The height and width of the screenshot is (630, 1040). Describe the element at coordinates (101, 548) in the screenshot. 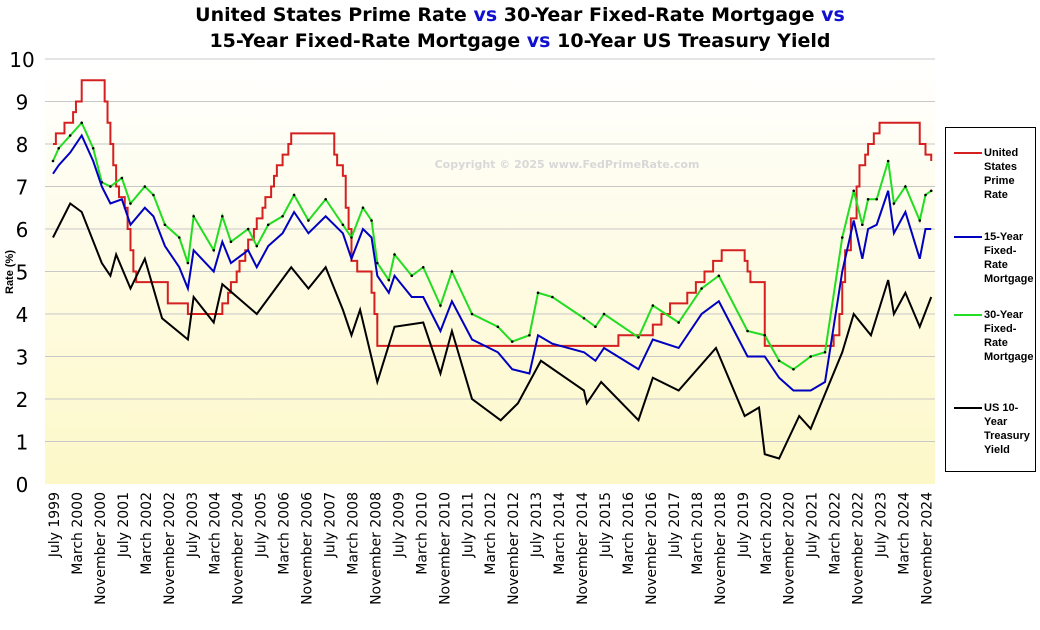

I see `x-tick-label: November 2000` at that location.